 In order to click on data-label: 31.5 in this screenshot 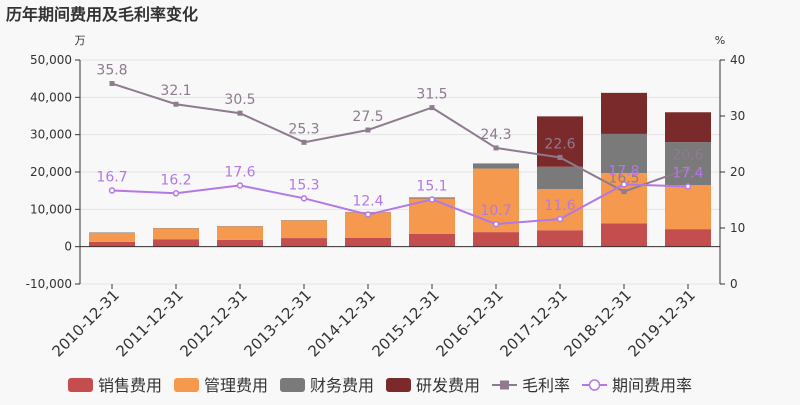, I will do `click(431, 95)`.